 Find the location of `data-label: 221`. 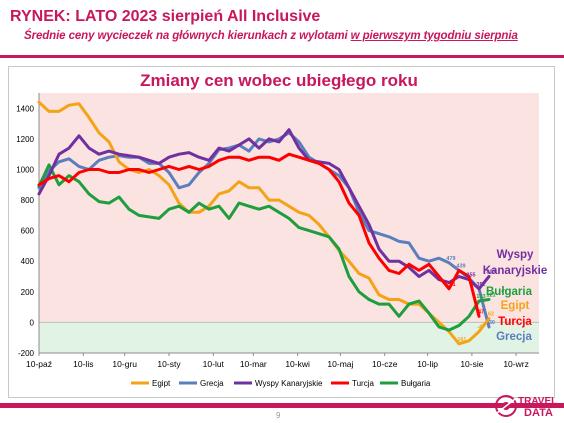

data-label: 221 is located at coordinates (450, 285).